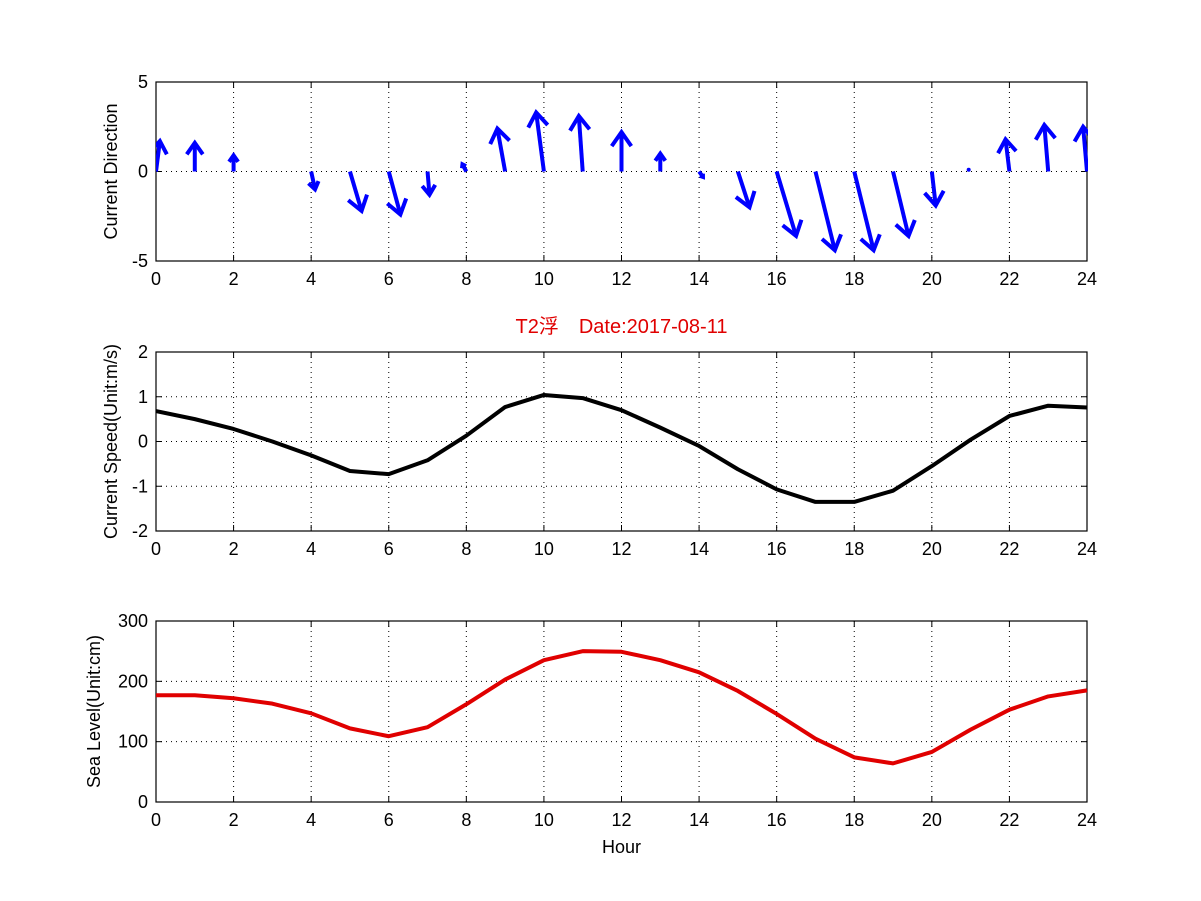 The image size is (1201, 901). What do you see at coordinates (622, 326) in the screenshot?
I see `chart-title: T2浮 Date:2017-08-11` at bounding box center [622, 326].